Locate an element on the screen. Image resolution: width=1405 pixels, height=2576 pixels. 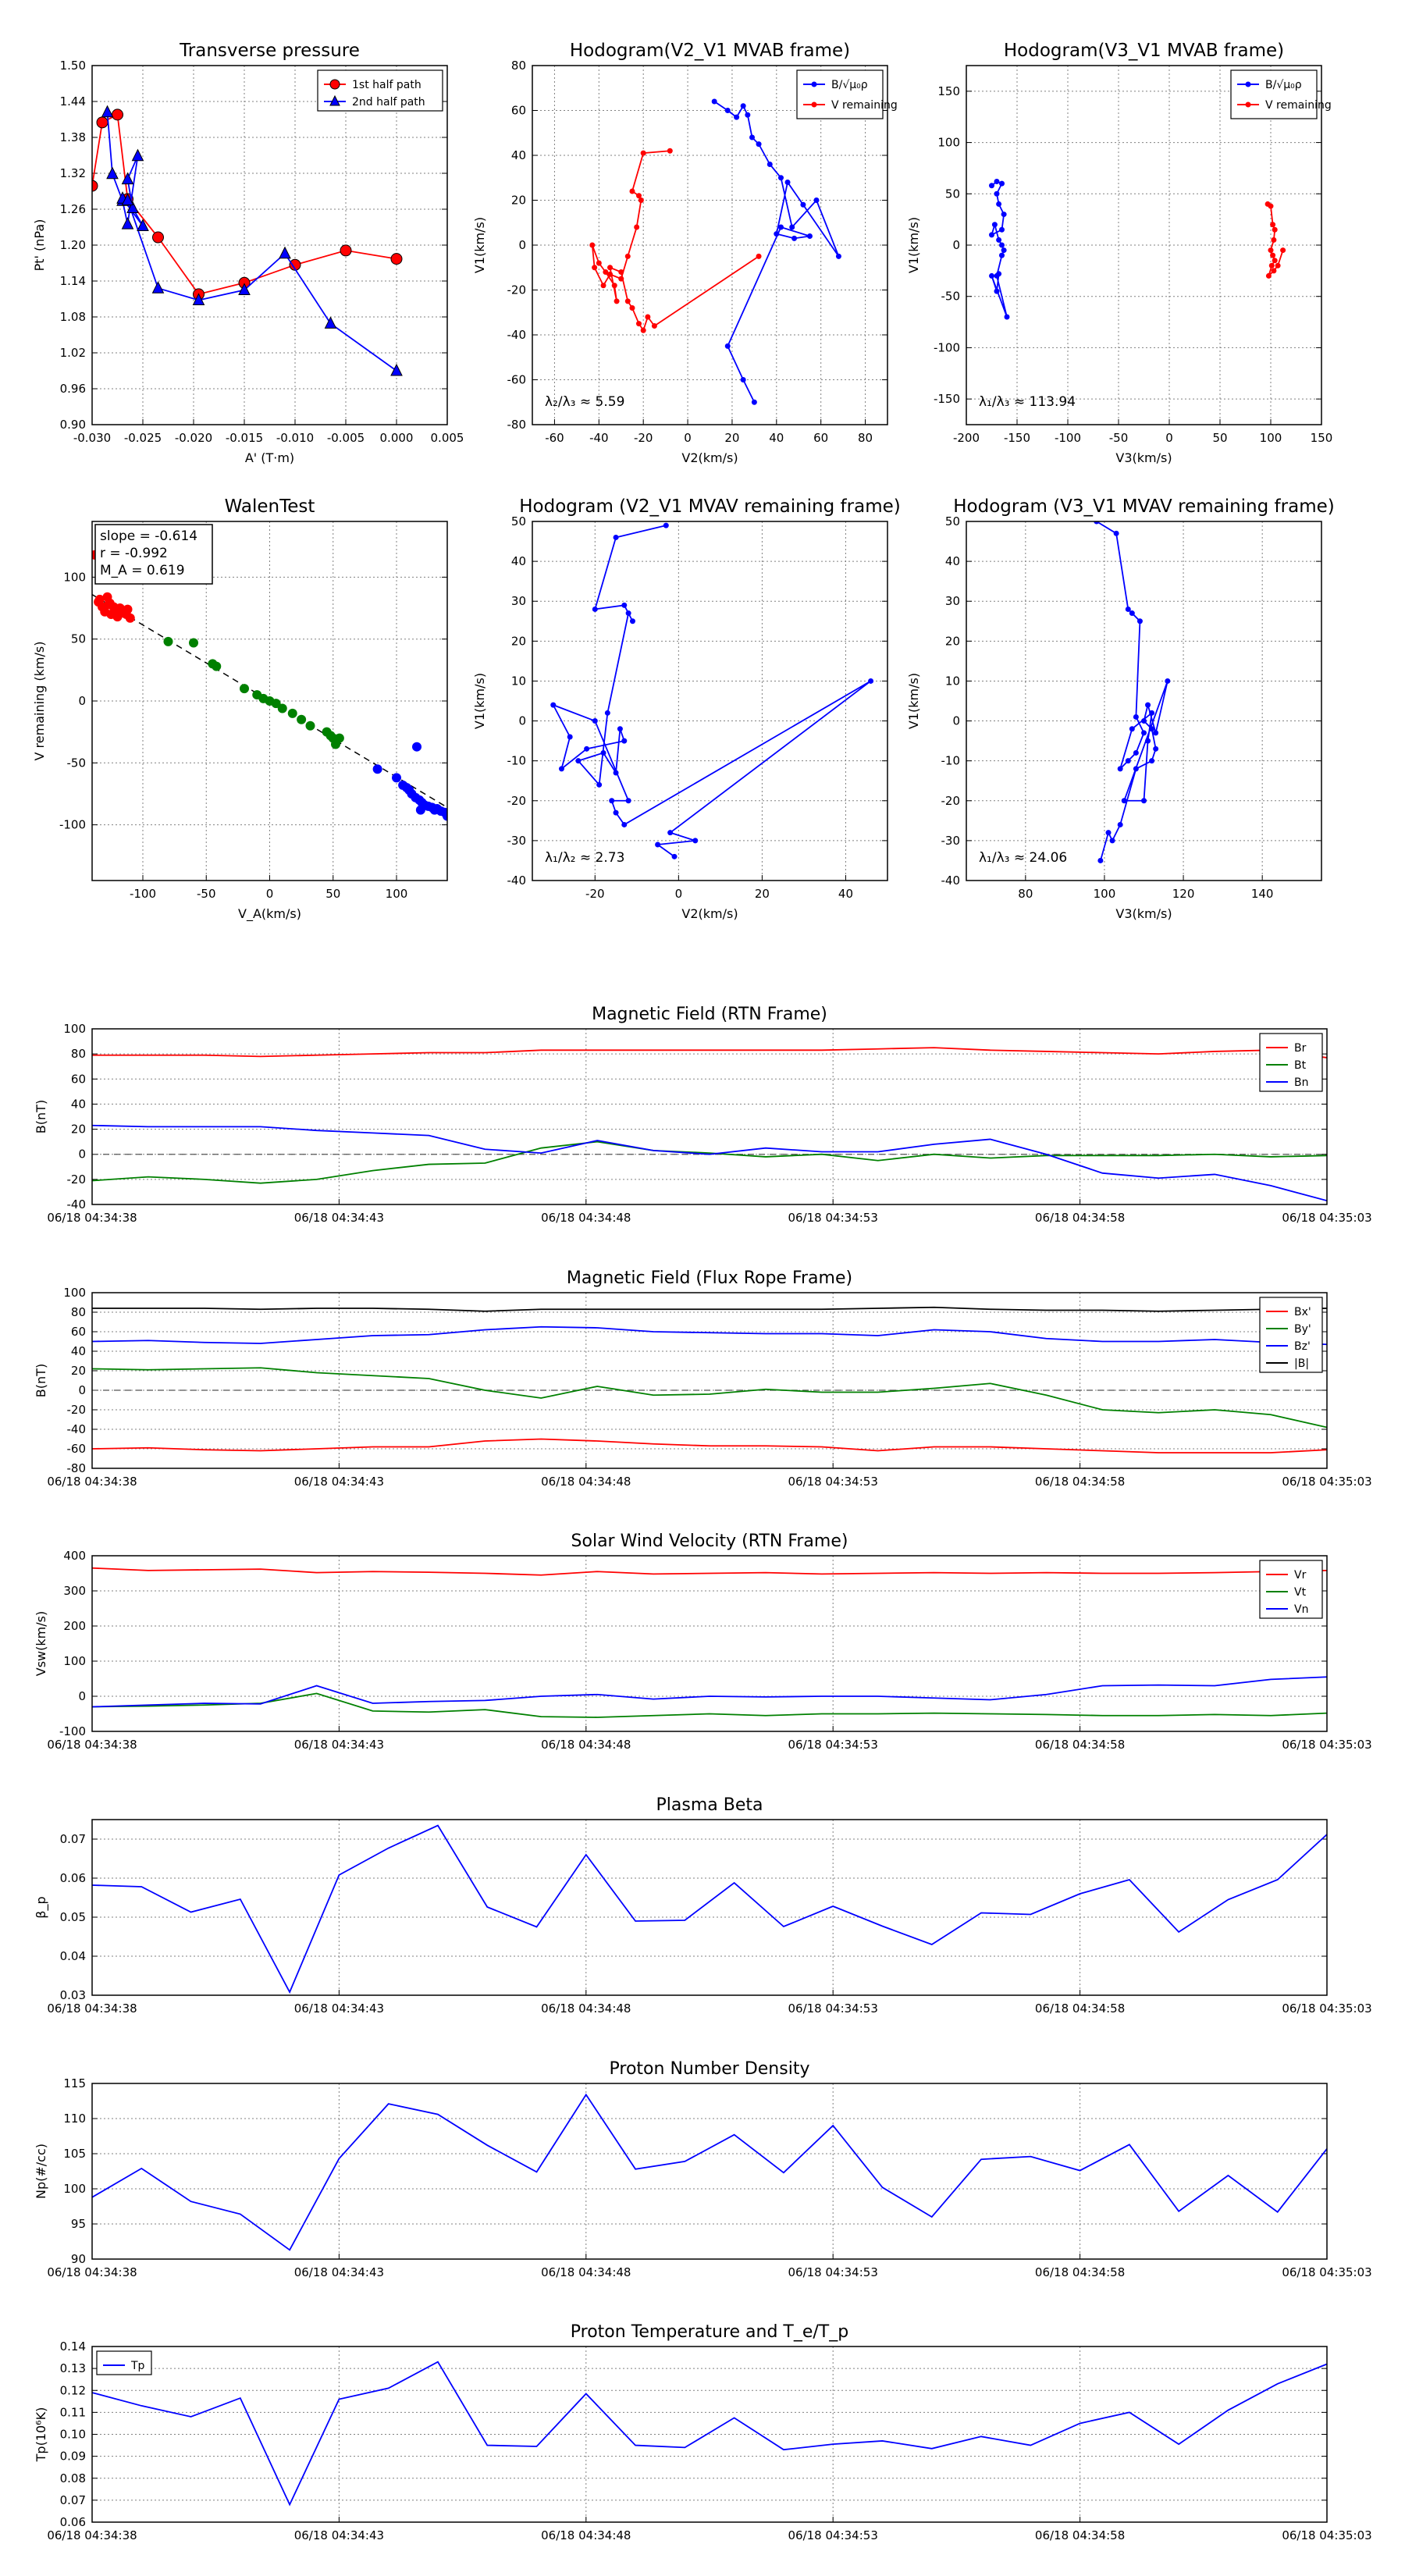
y-tick-label: 1.44 is located at coordinates (73, 101).